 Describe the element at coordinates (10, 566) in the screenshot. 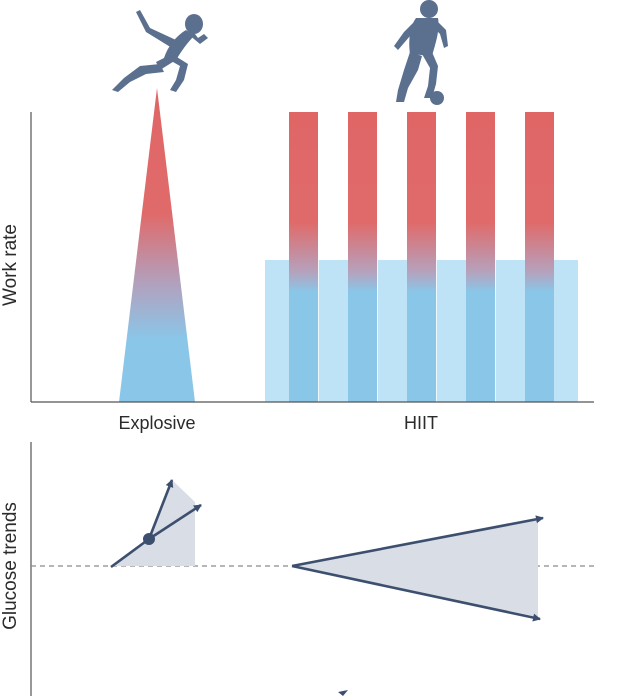

I see `glucose-axis-title: Glucose trends` at that location.